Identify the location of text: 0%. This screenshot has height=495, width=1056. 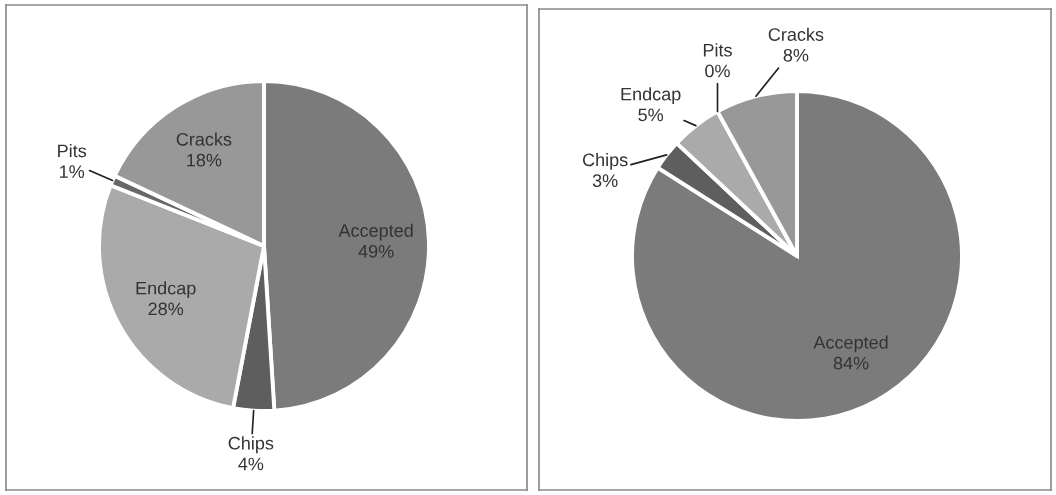
(717, 71).